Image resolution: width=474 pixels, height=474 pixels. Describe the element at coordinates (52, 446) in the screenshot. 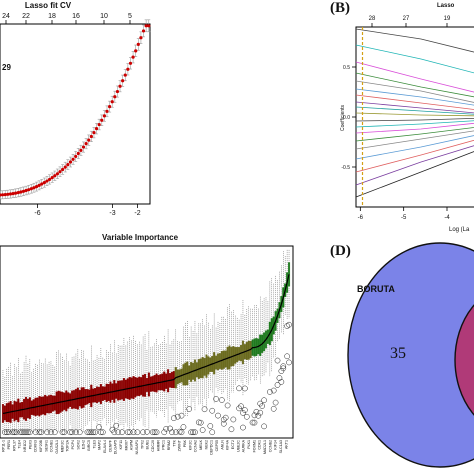

I see `panel-c-x-label: CCNB1` at that location.